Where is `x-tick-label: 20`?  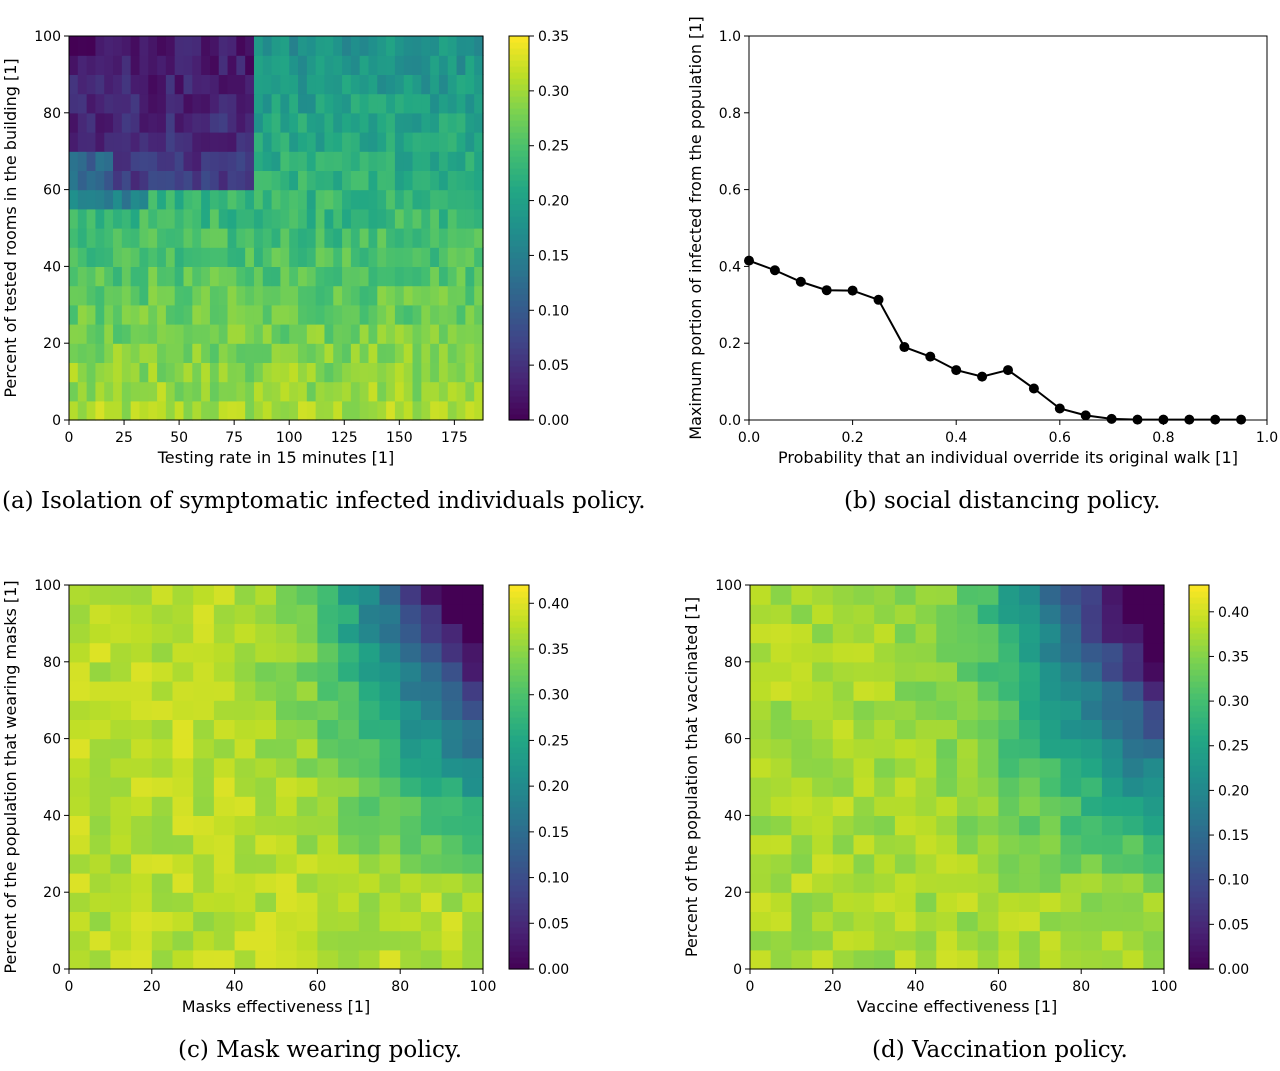 x-tick-label: 20 is located at coordinates (152, 987).